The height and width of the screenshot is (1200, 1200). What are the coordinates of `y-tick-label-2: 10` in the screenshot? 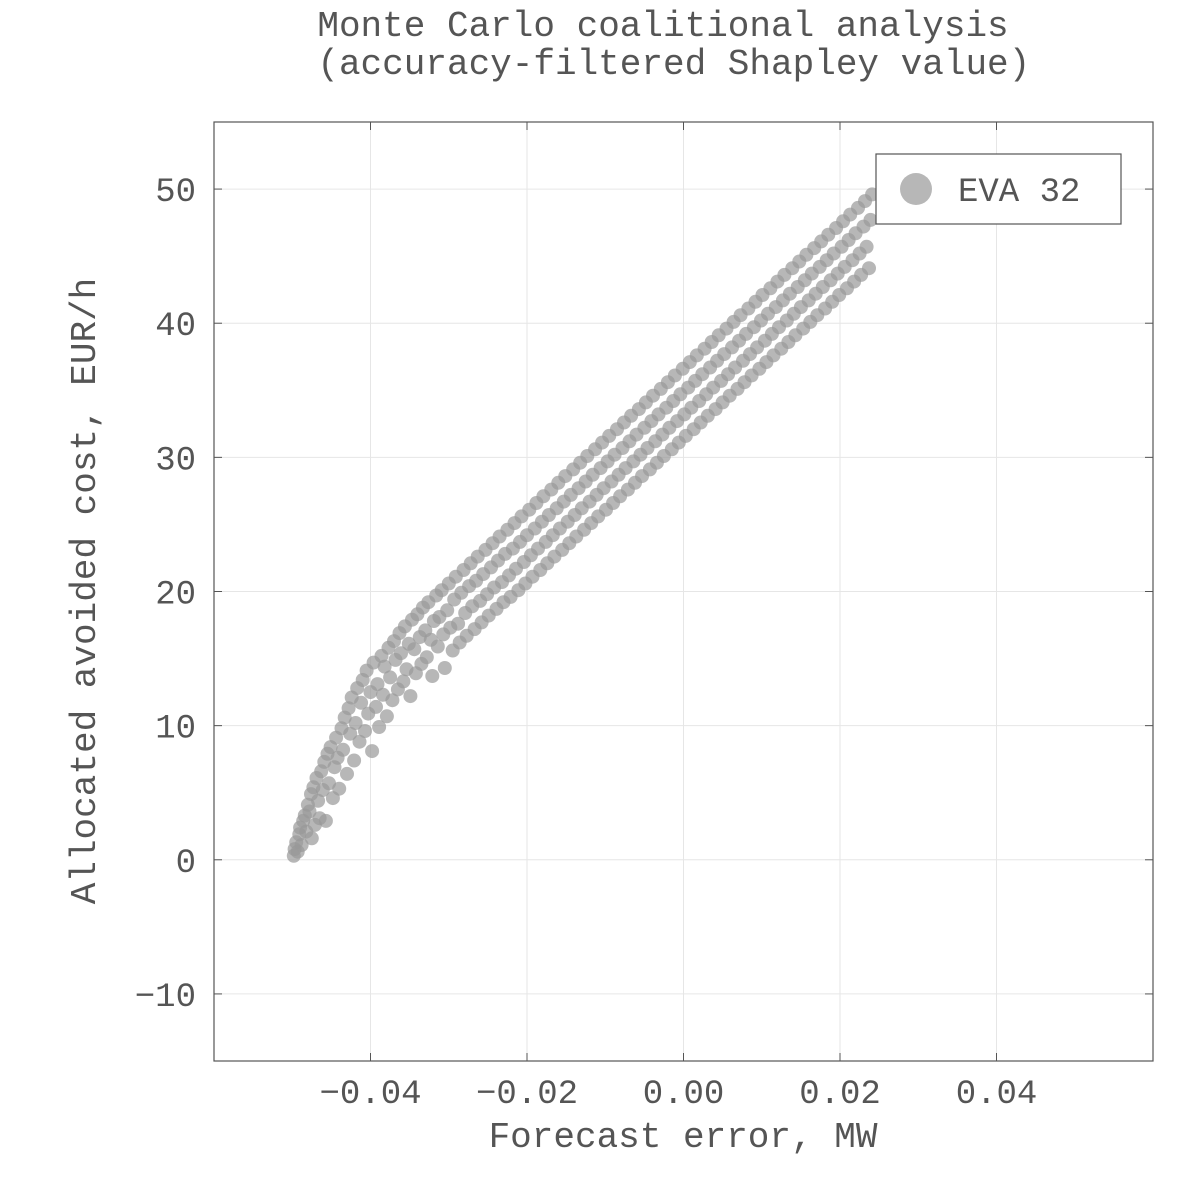 It's located at (175, 730).